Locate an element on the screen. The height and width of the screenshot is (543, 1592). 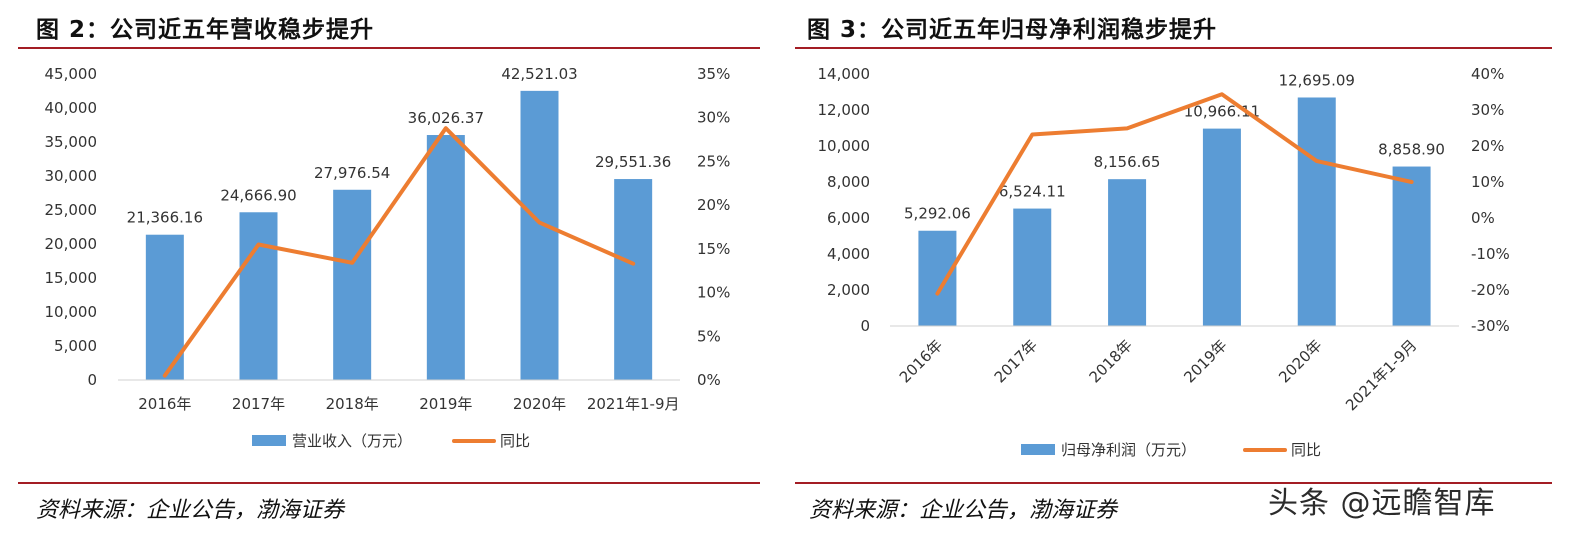
y-axis-tick-label: 40,000 is located at coordinates (71, 108).